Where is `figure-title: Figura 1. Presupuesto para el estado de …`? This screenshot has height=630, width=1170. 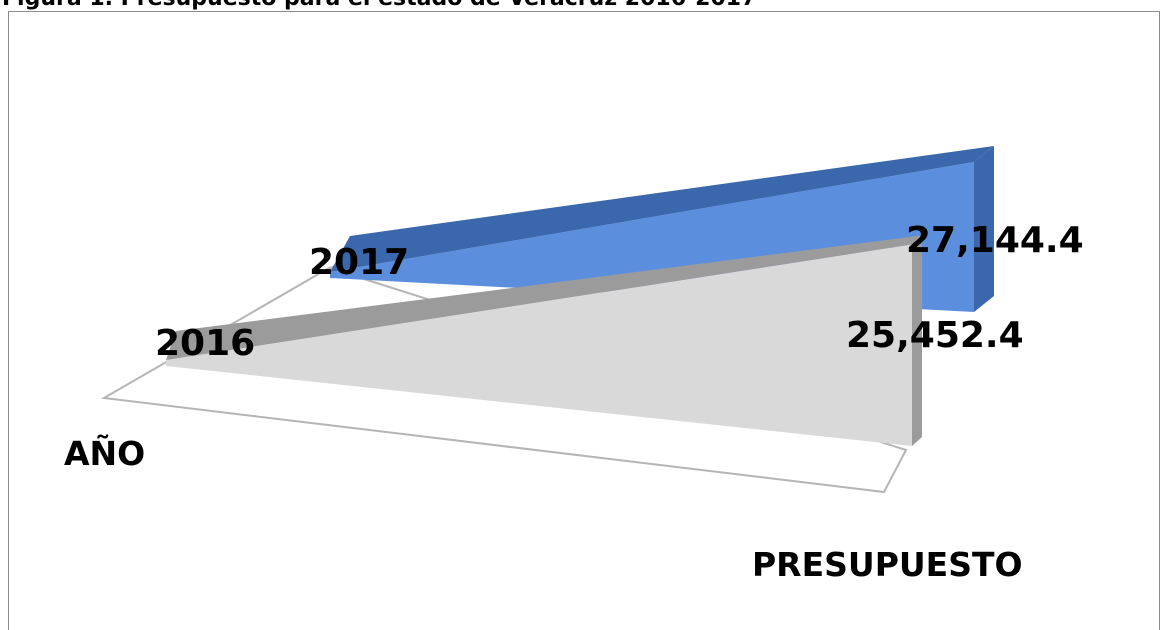
figure-title: Figura 1. Presupuesto para el estado de … is located at coordinates (379, 5).